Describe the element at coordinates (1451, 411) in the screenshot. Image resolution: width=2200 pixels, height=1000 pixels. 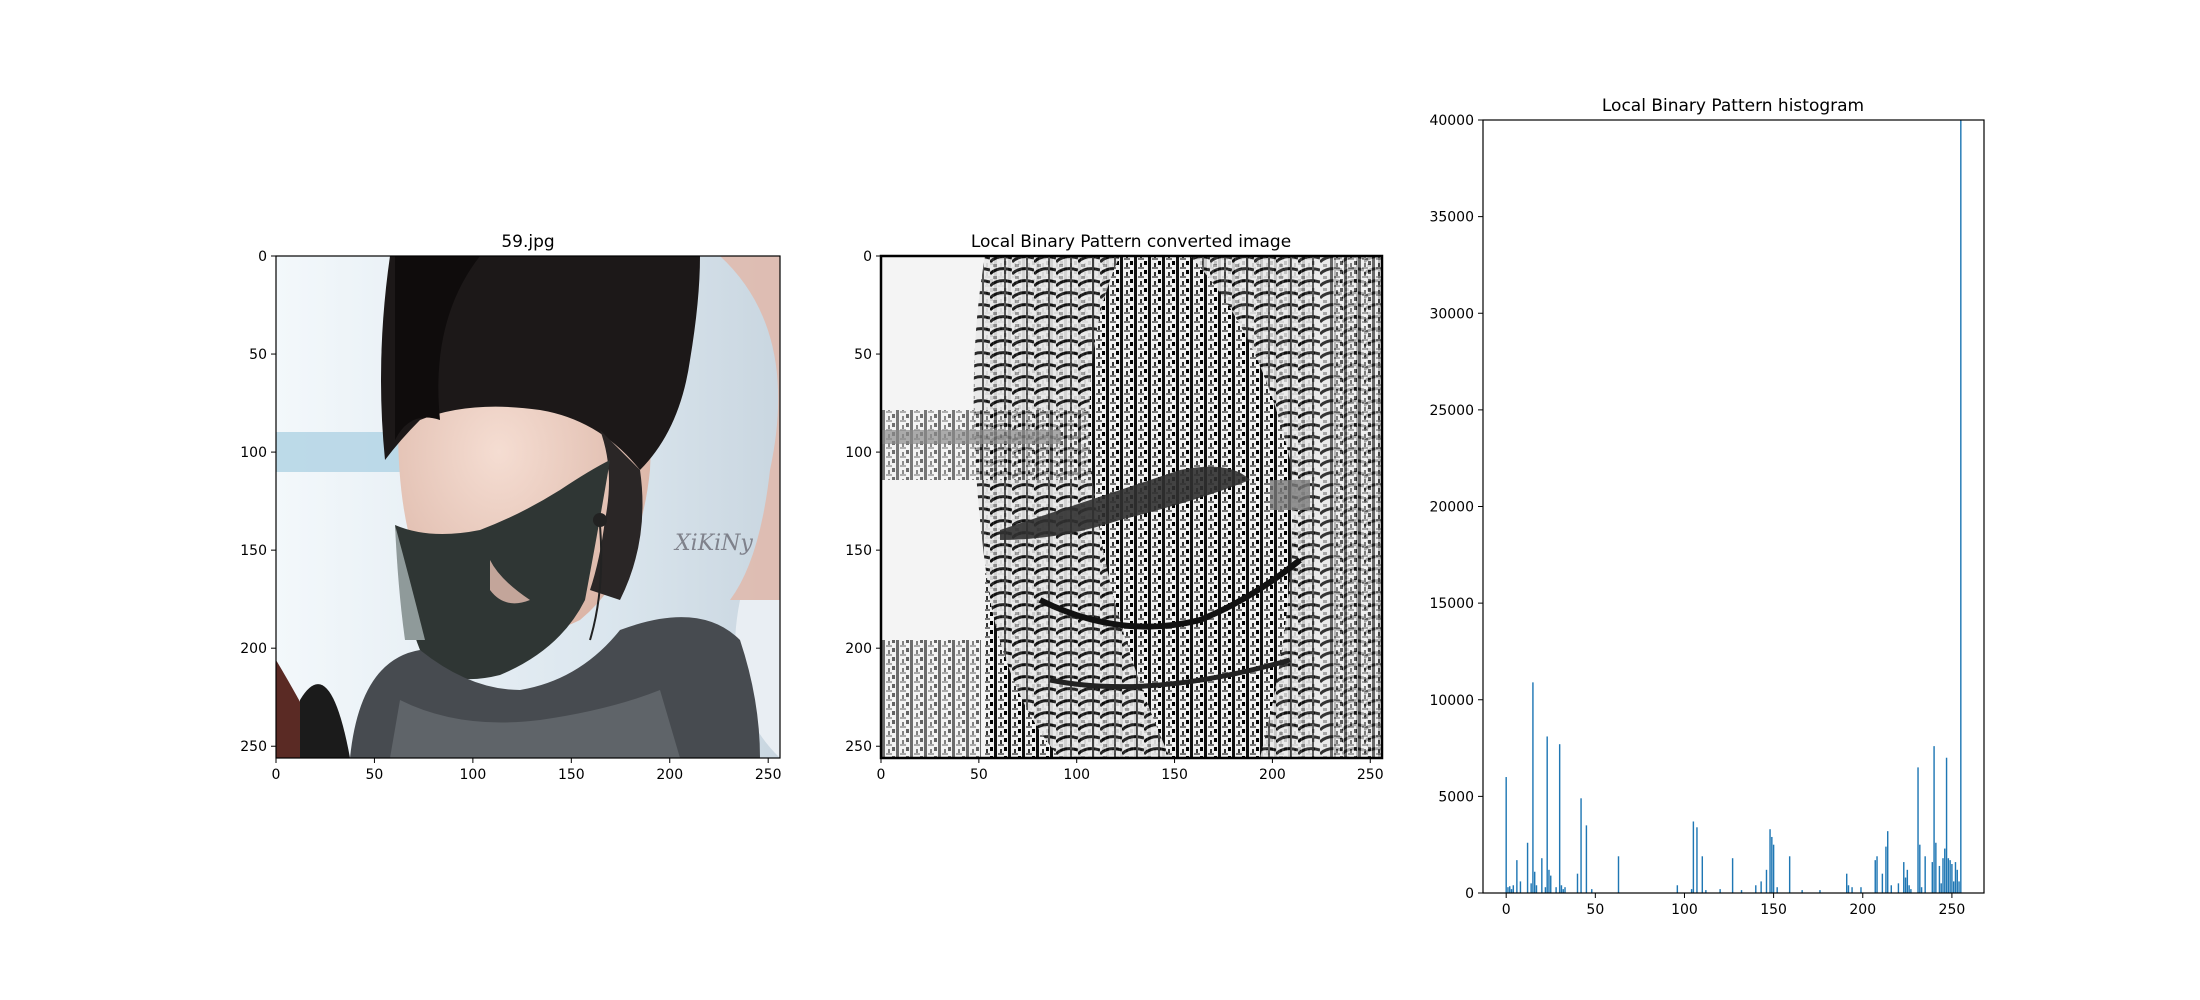
I see `histogram-ytick-label: 25000` at that location.